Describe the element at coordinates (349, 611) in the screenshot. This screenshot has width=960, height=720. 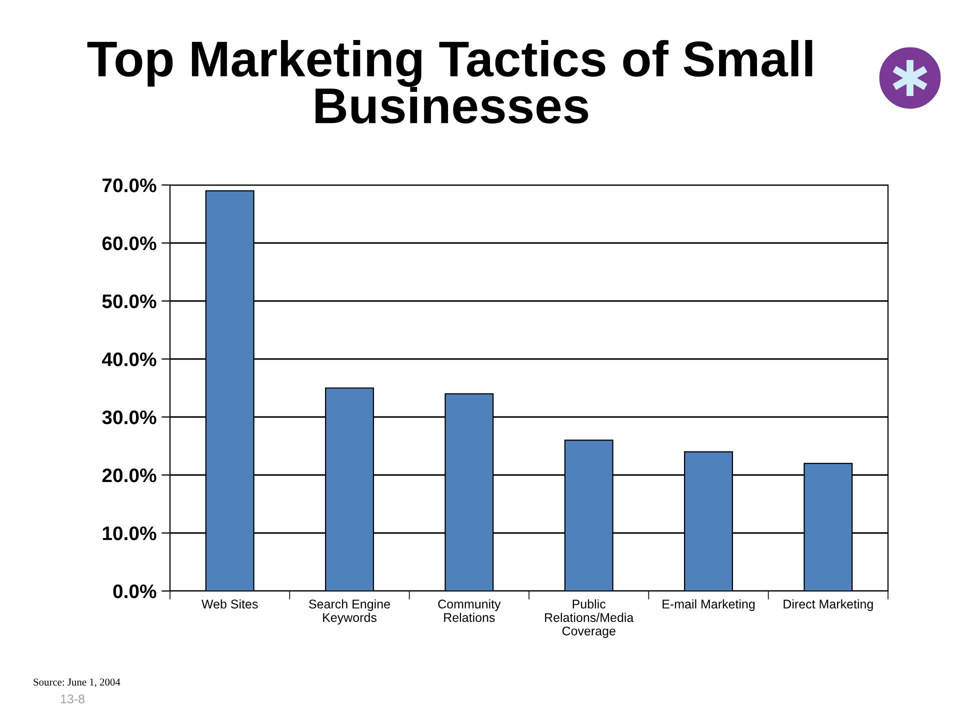
I see `x-tick-label: Search Engine Keywords` at that location.